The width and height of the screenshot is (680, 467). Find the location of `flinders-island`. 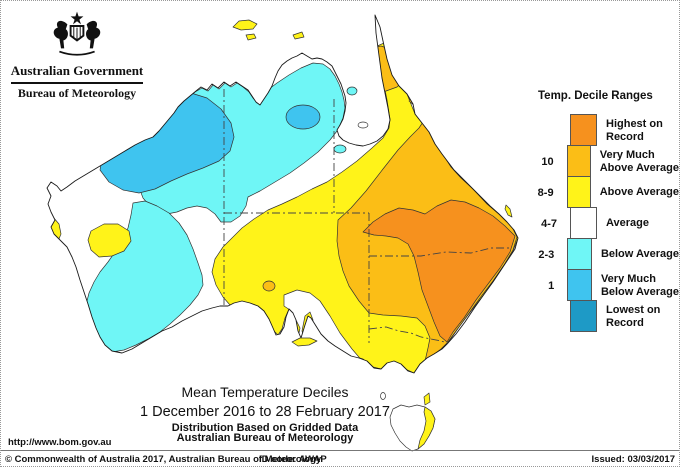

flinders-island is located at coordinates (427, 399).